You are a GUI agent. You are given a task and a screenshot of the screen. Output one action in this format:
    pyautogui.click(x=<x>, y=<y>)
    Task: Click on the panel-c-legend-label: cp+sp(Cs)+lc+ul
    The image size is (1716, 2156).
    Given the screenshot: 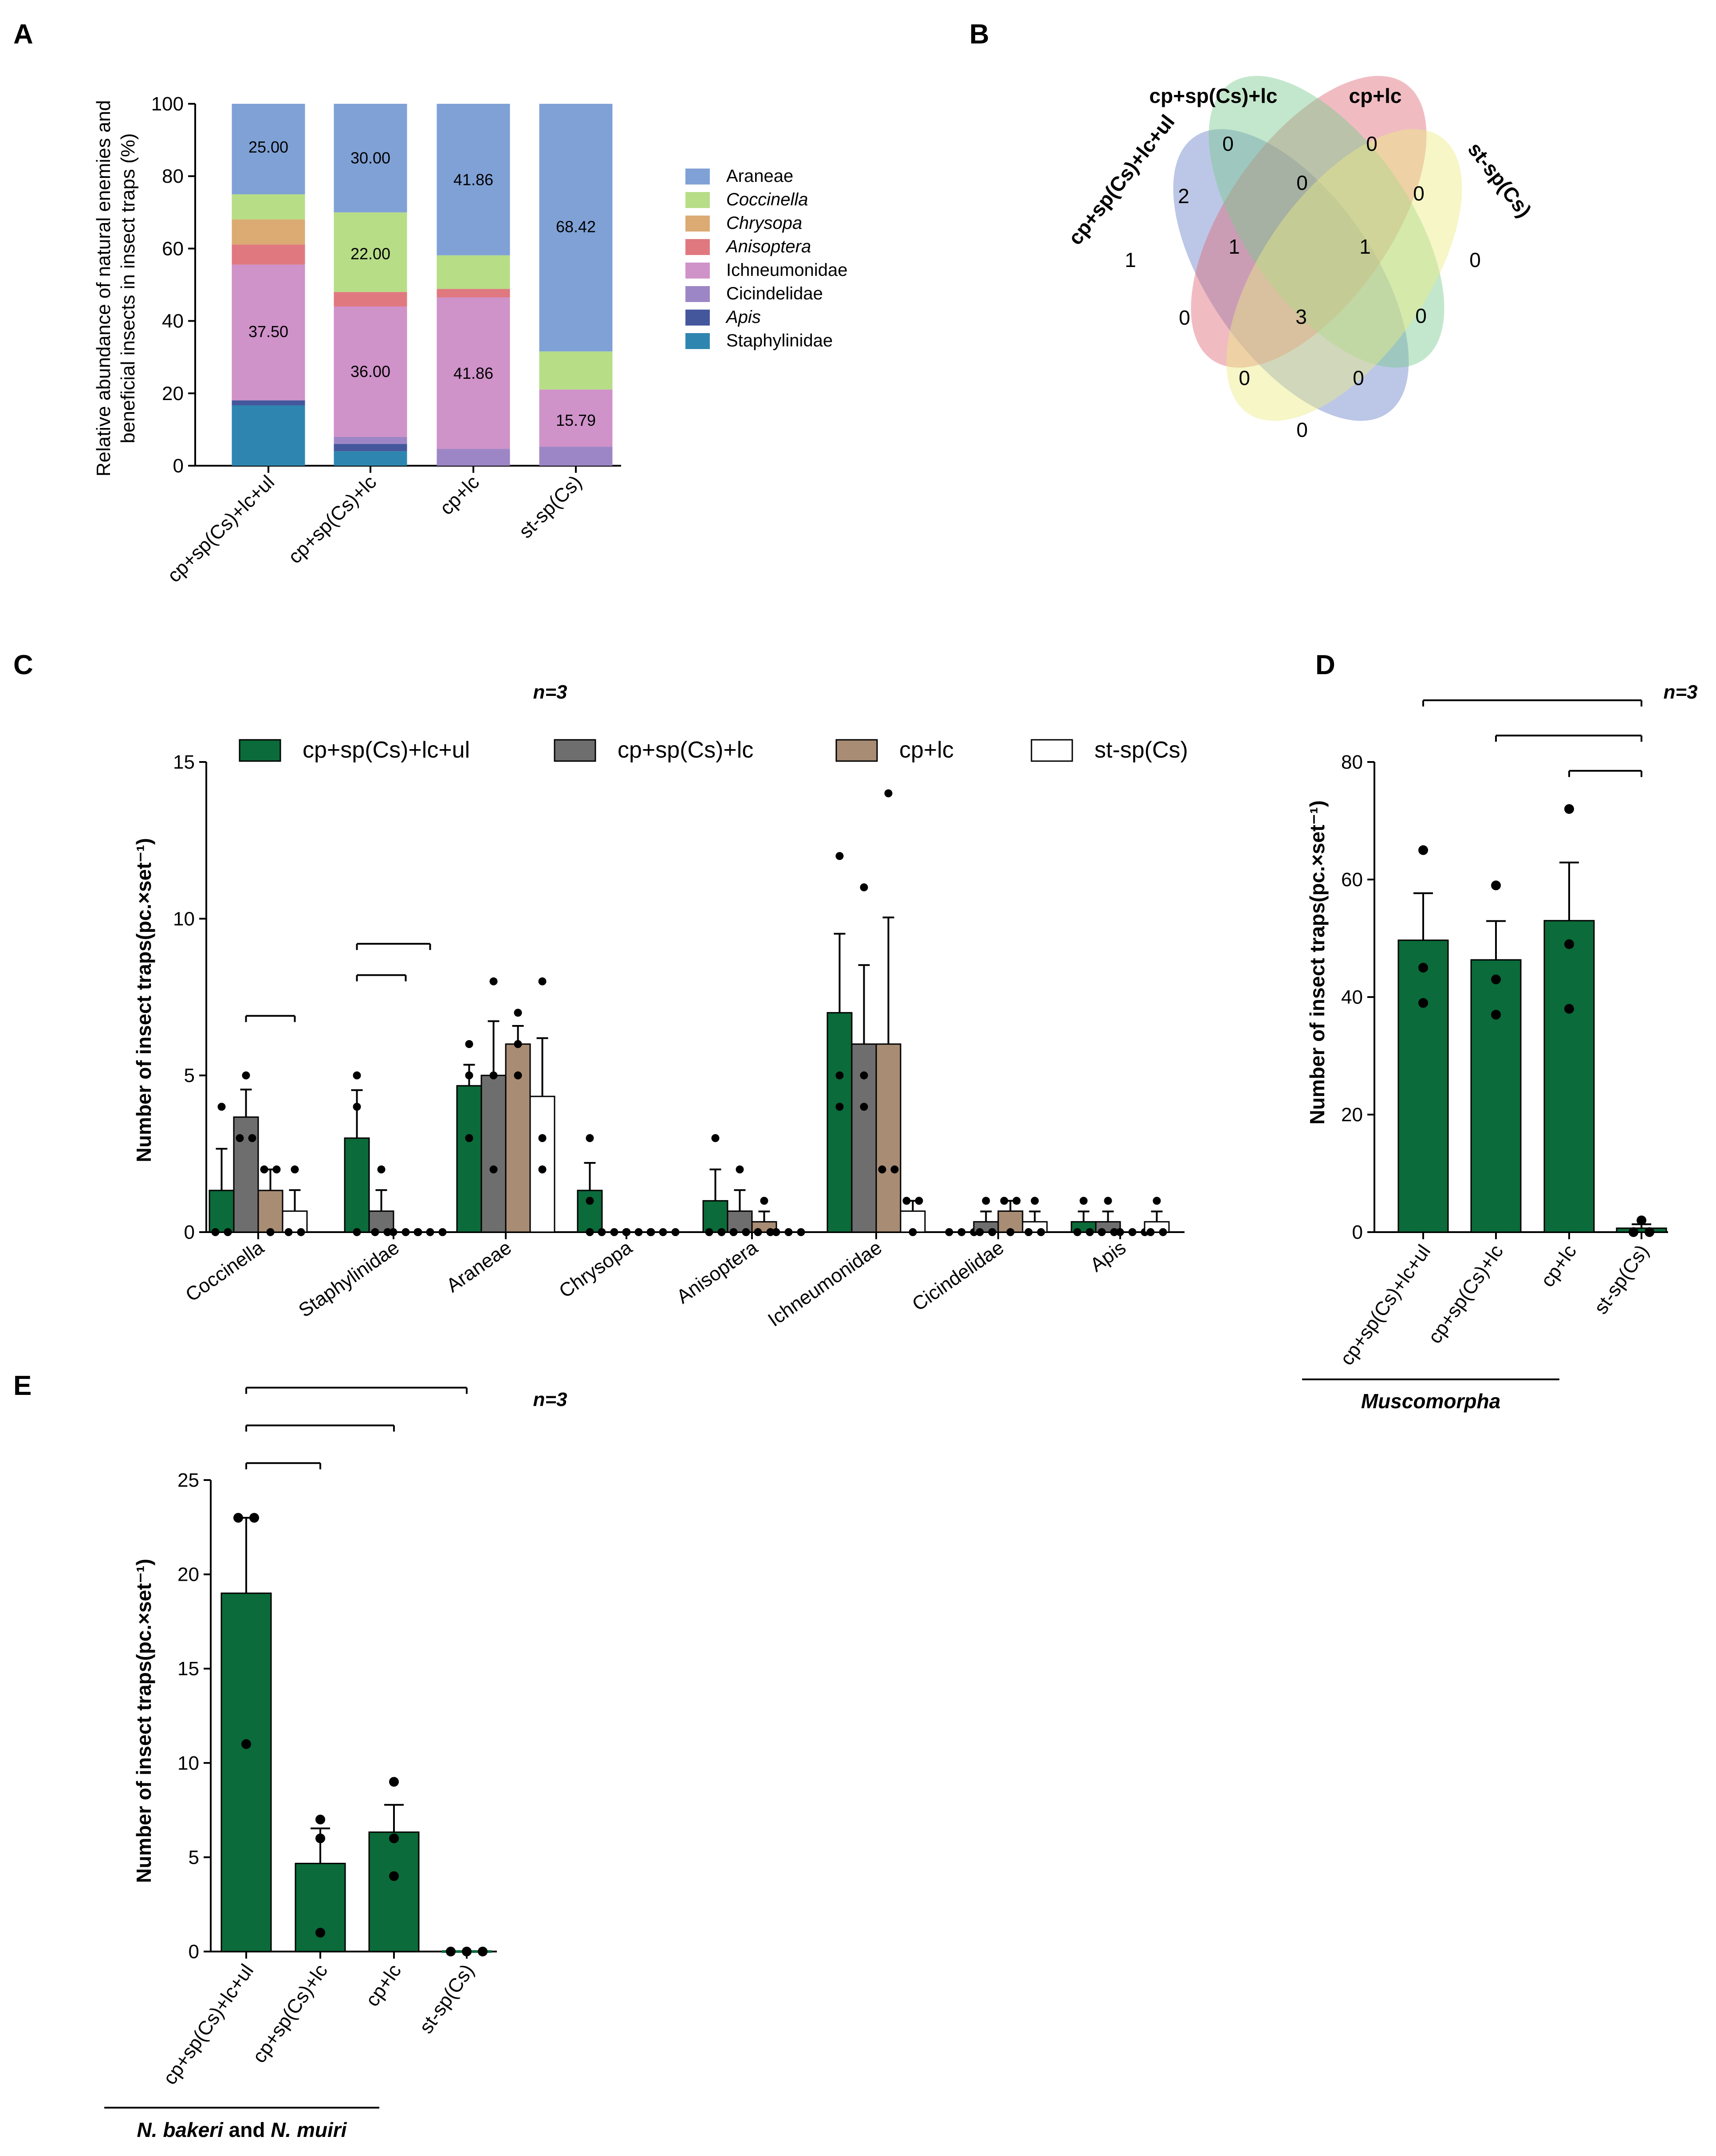 What is the action you would take?
    pyautogui.click(x=386, y=750)
    